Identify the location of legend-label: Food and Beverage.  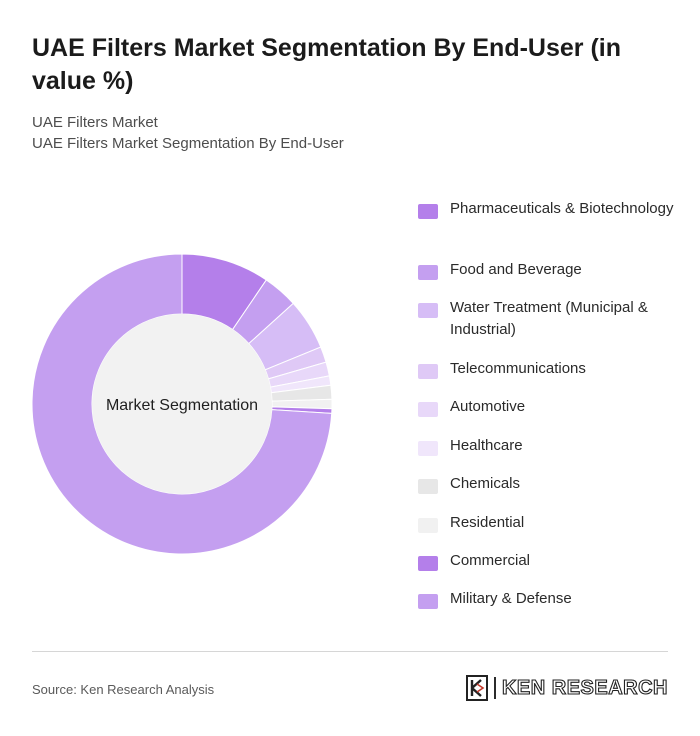
(516, 269).